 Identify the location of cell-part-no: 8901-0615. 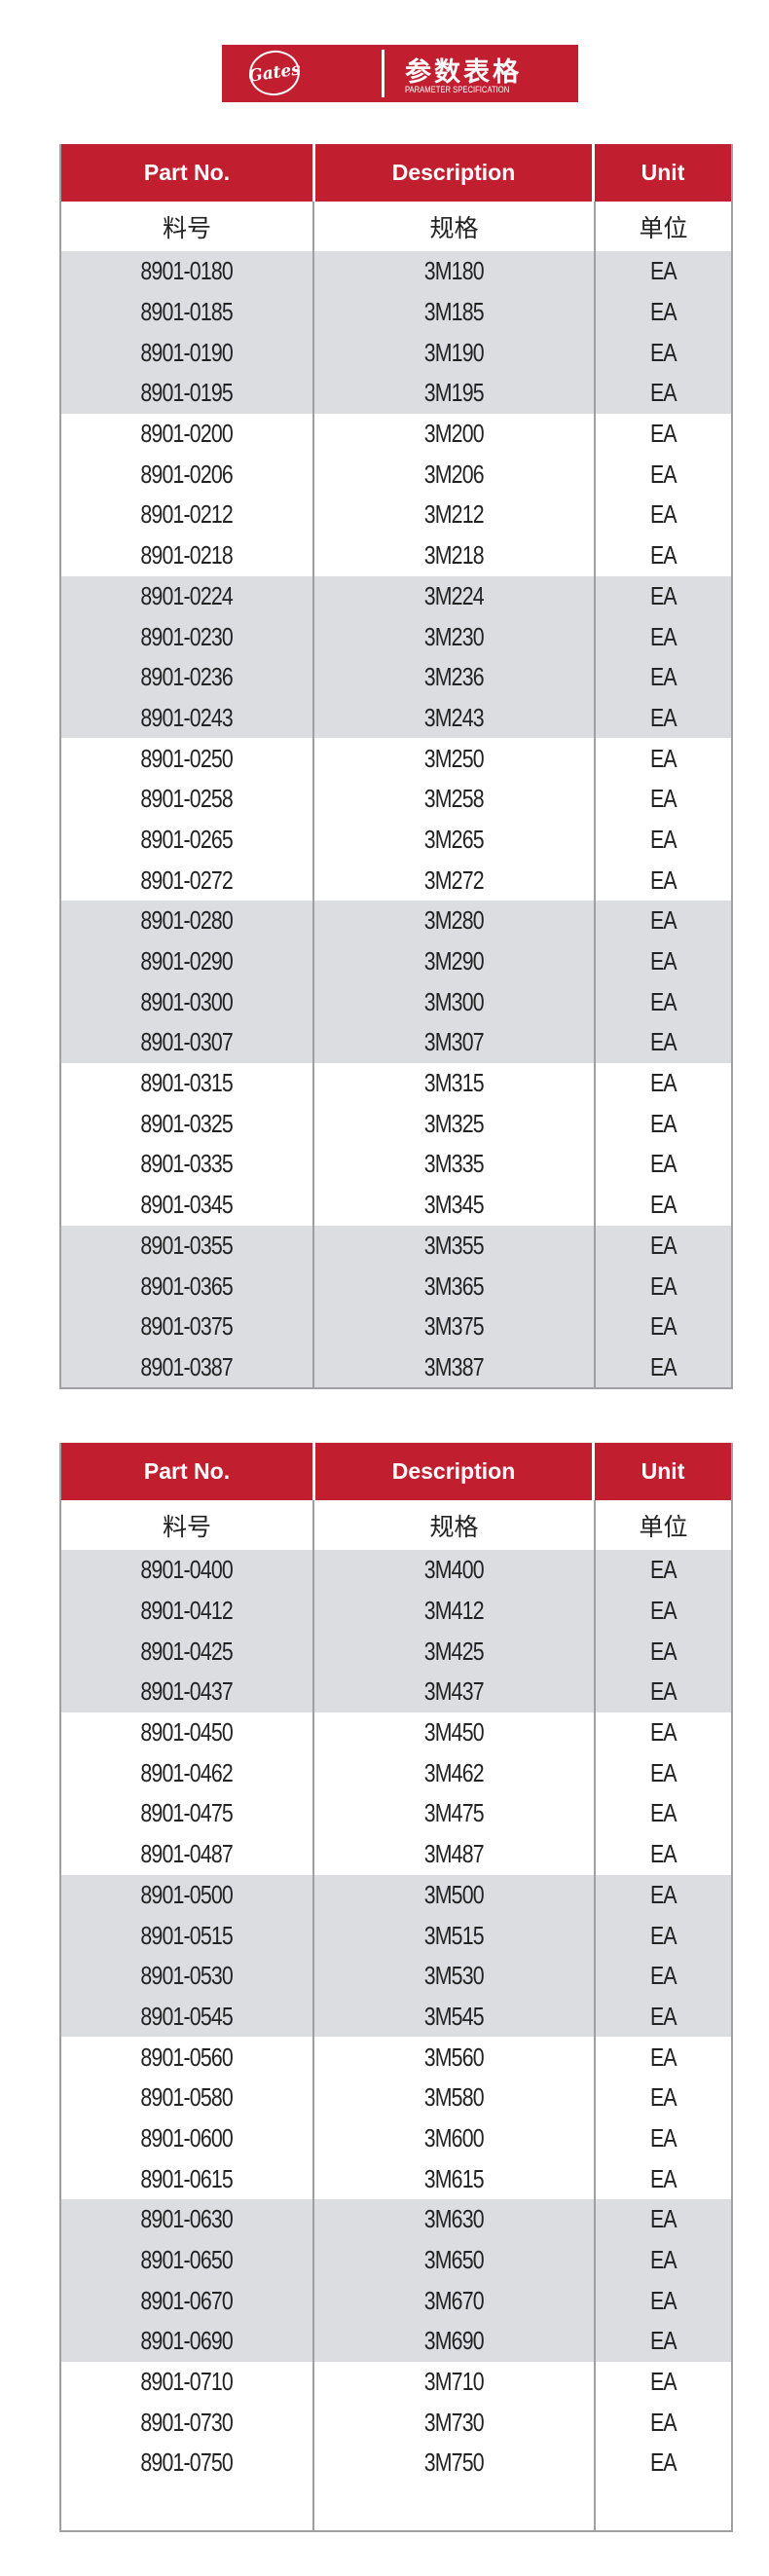
(187, 2178).